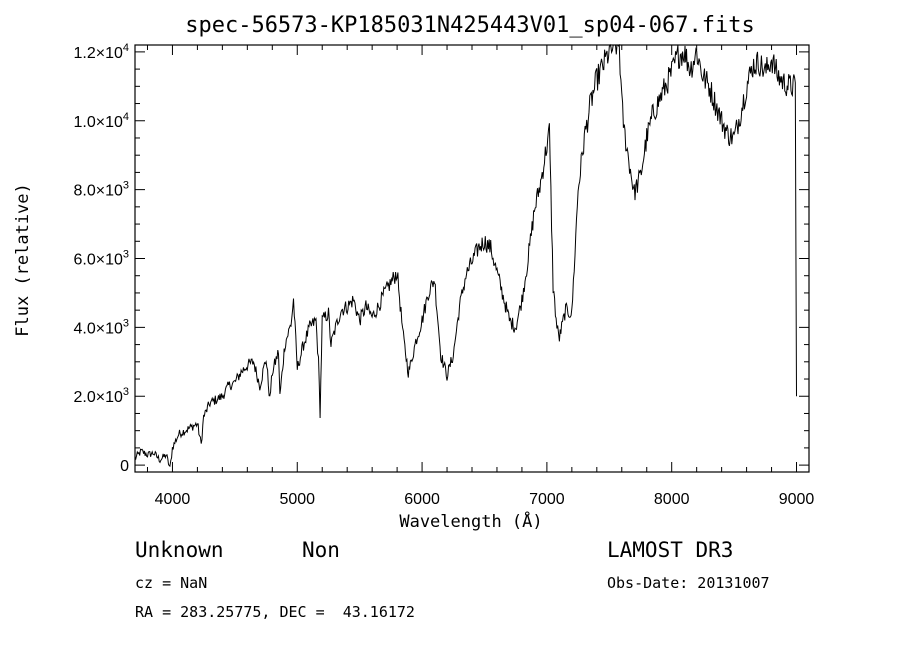  Describe the element at coordinates (688, 583) in the screenshot. I see `obs-date: Obs-Date: 20131007` at that location.